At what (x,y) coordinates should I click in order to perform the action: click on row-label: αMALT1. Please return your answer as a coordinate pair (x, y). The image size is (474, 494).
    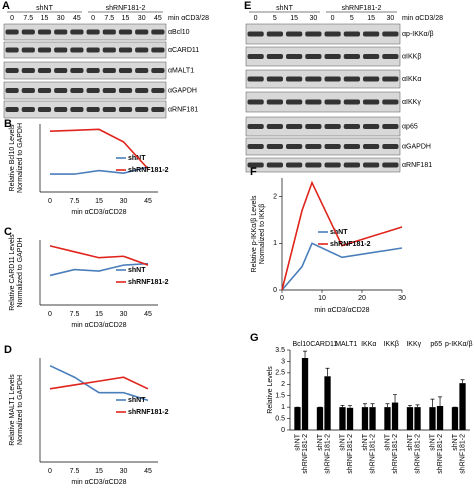
    Looking at the image, I should click on (181, 70).